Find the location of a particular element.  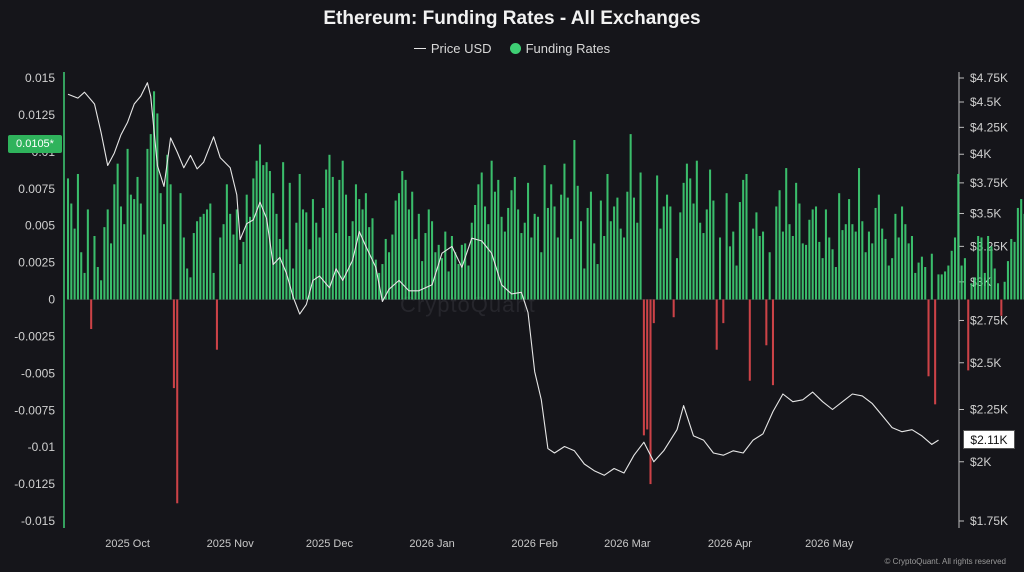

right-tick-label: $1.75K is located at coordinates (989, 521).